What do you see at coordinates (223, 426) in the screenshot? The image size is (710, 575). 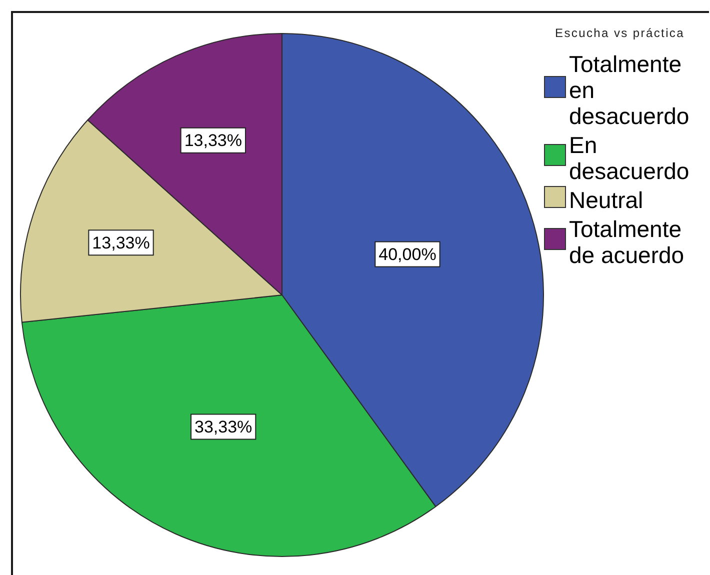 I see `data-label: 33,33%` at bounding box center [223, 426].